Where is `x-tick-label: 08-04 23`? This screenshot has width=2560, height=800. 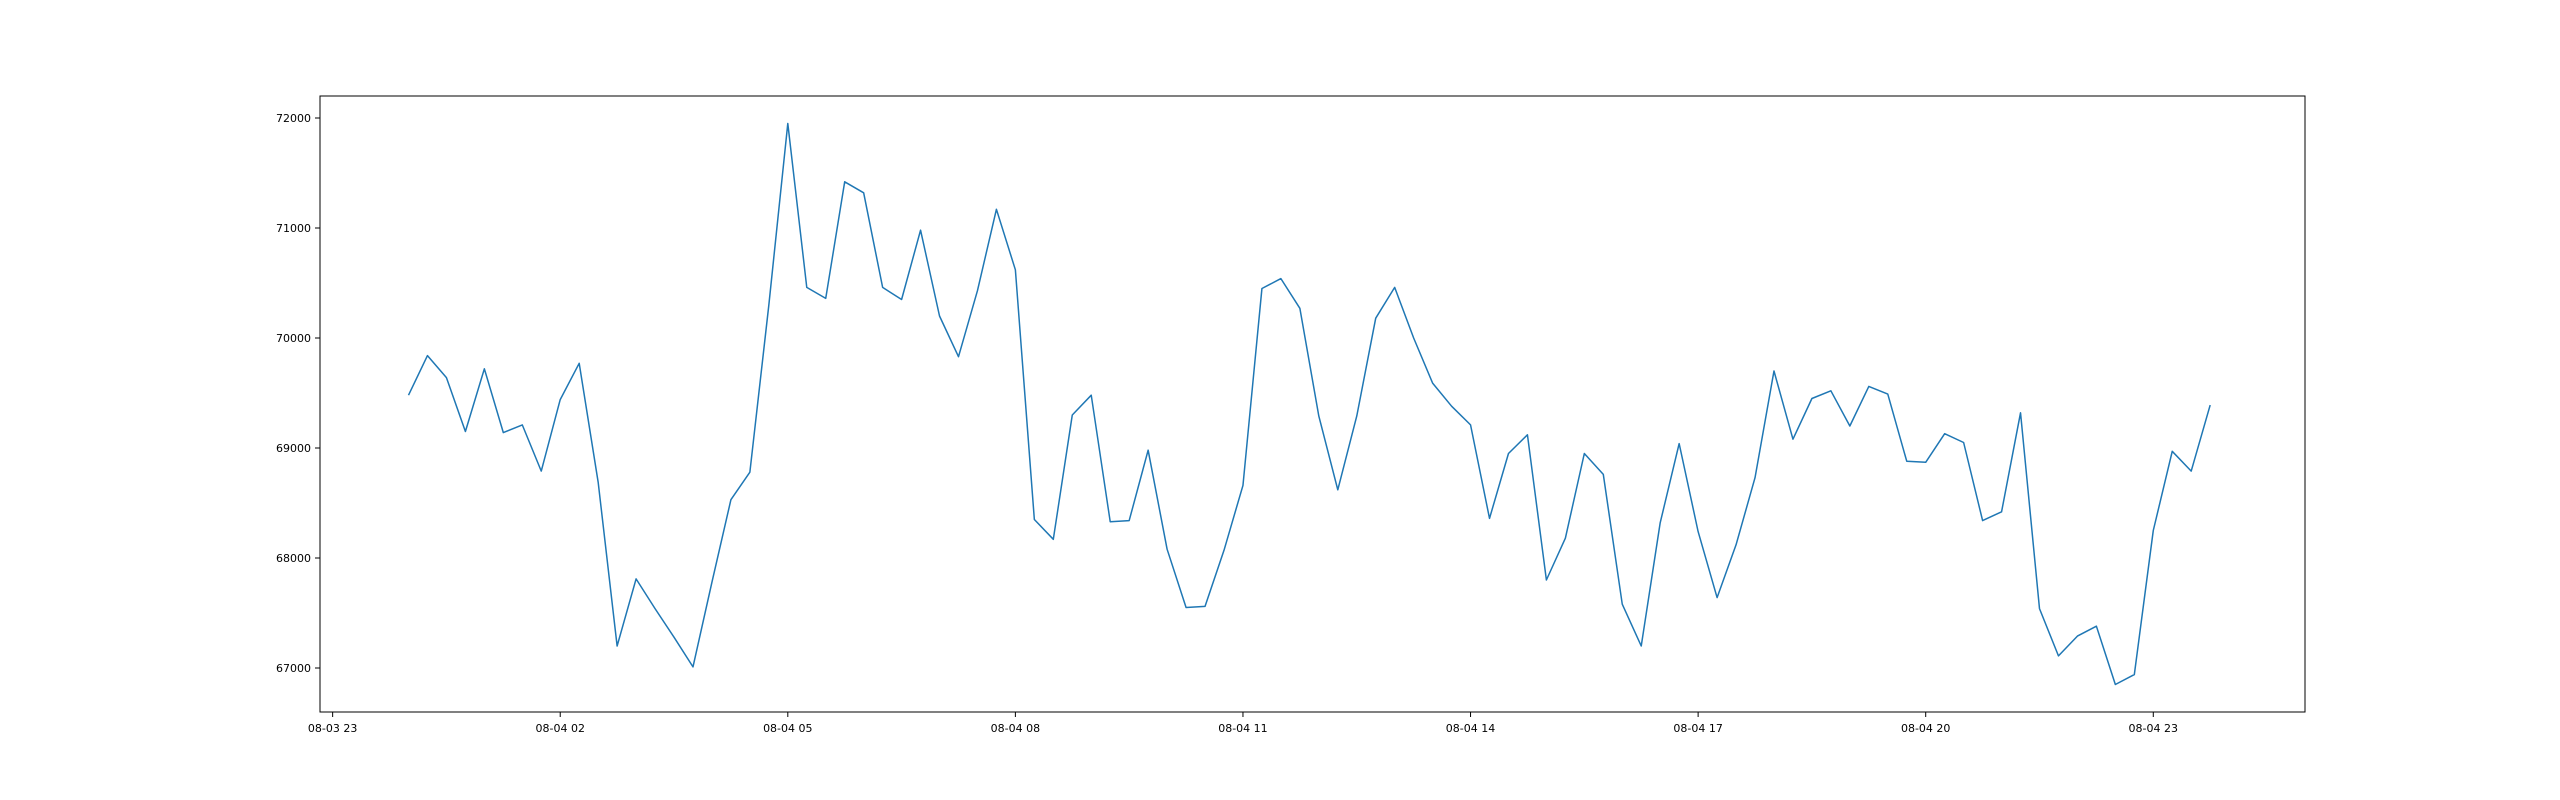
x-tick-label: 08-04 23 is located at coordinates (2153, 728).